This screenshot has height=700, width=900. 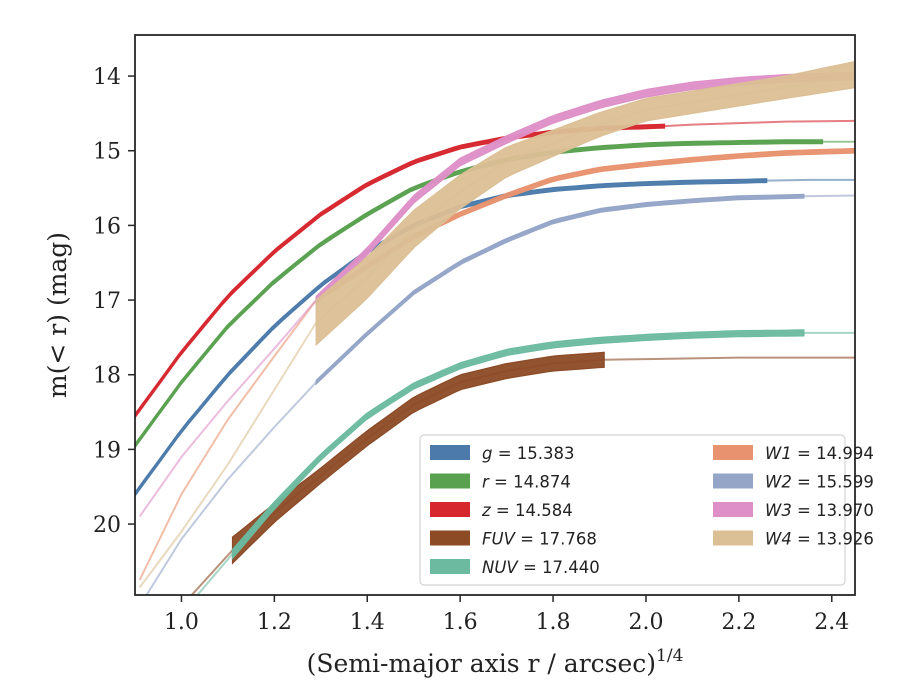 I want to click on y-axis: 14 15 16 17 18 19 20, so click(x=114, y=301).